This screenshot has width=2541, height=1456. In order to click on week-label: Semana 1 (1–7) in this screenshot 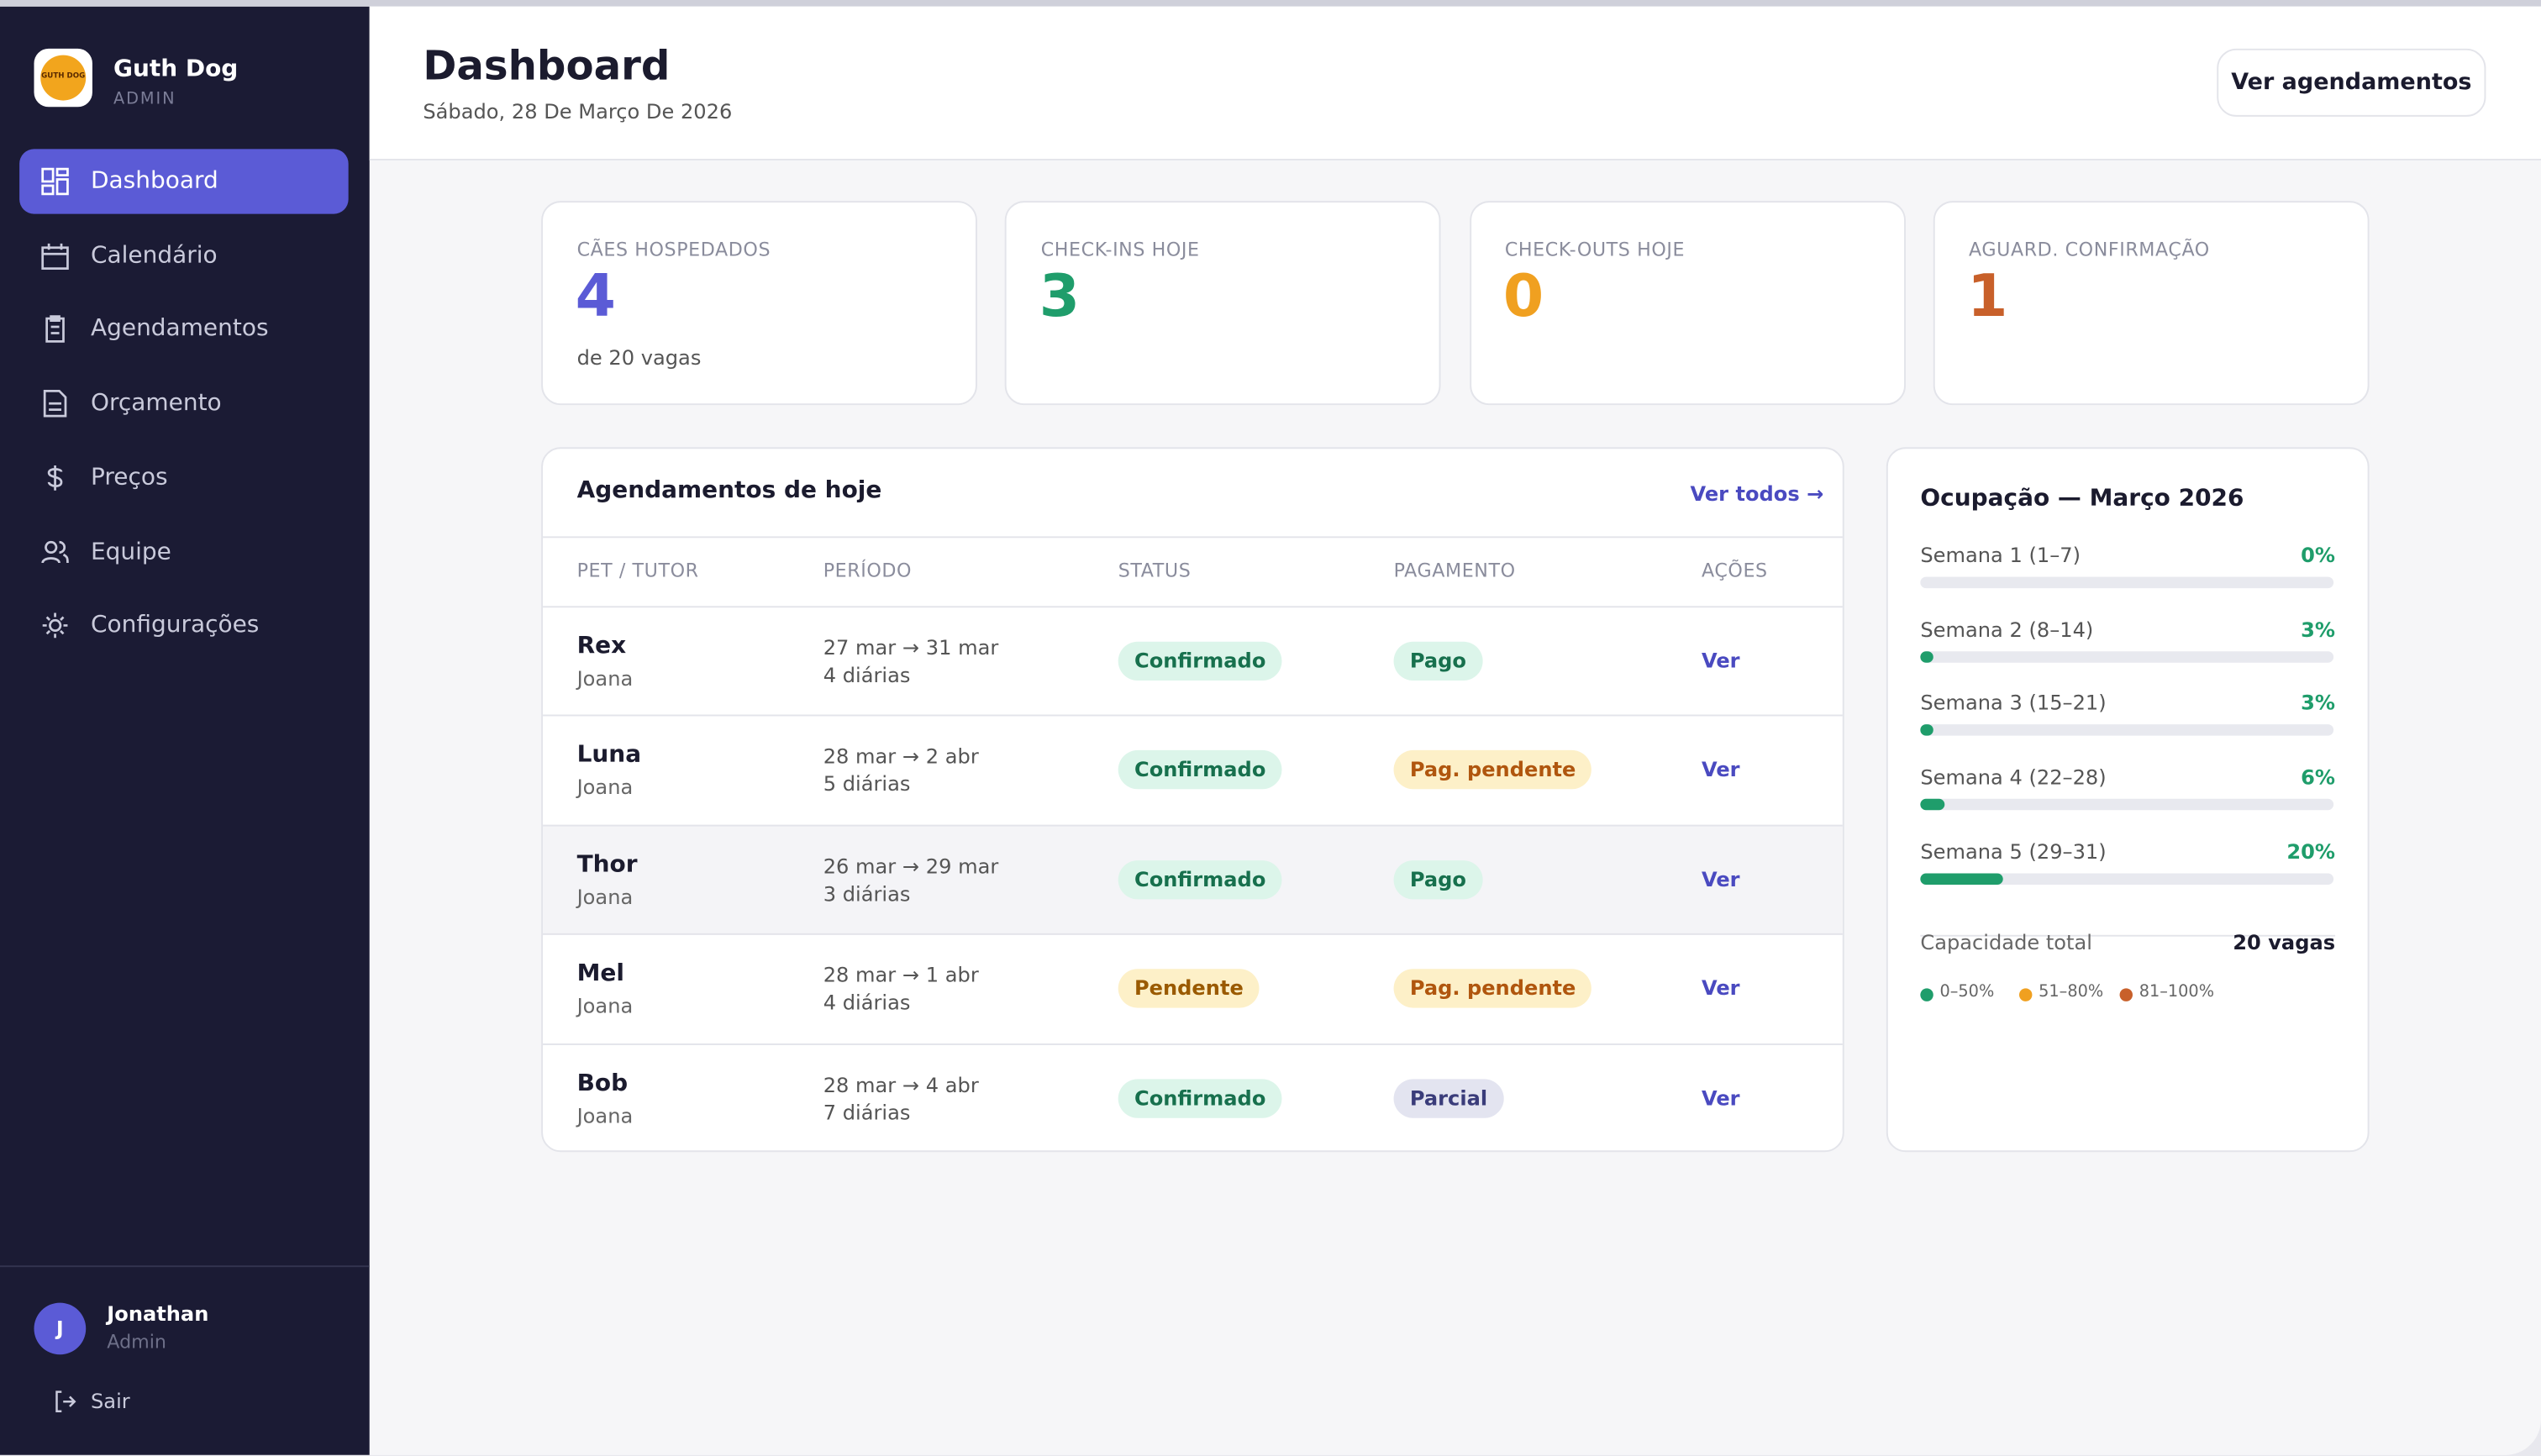, I will do `click(2000, 555)`.